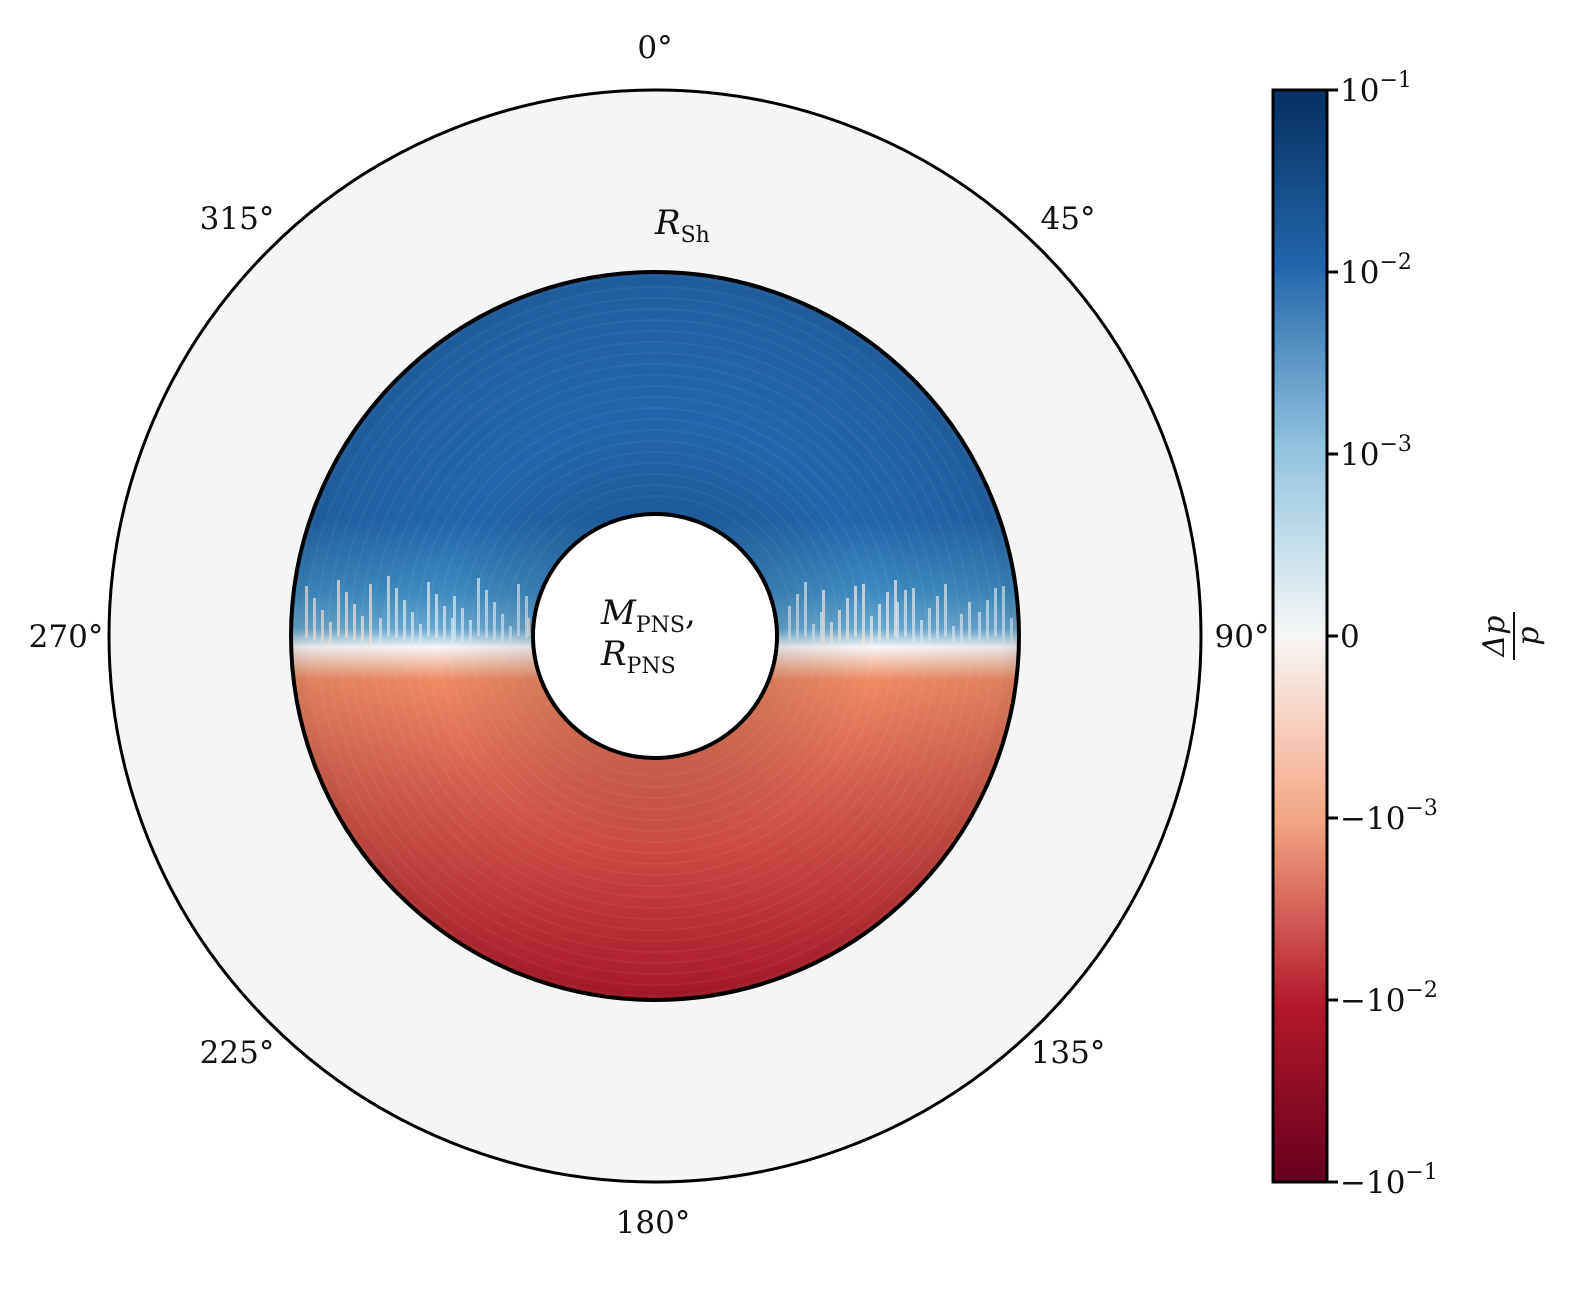  I want to click on shock-radius-symbol: R, so click(667, 223).